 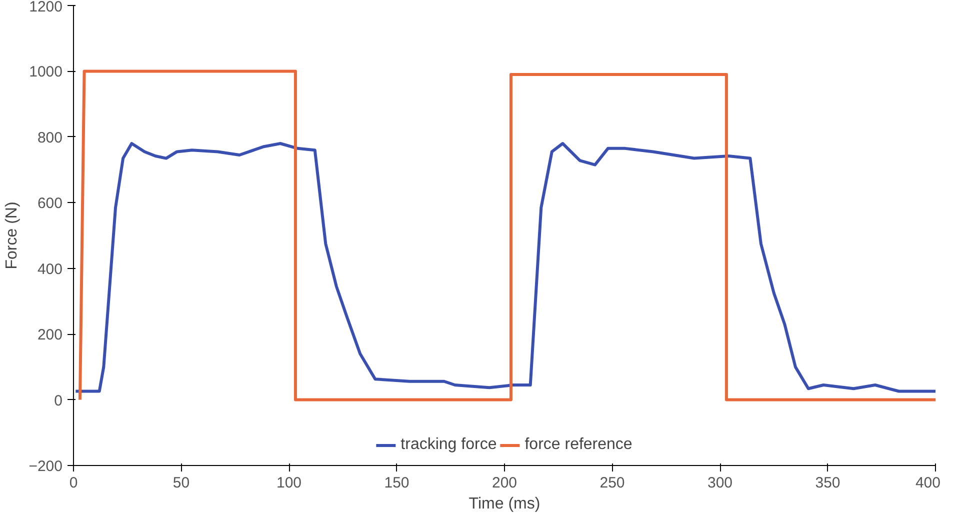 I want to click on y-tick-label: 400, so click(x=50, y=269).